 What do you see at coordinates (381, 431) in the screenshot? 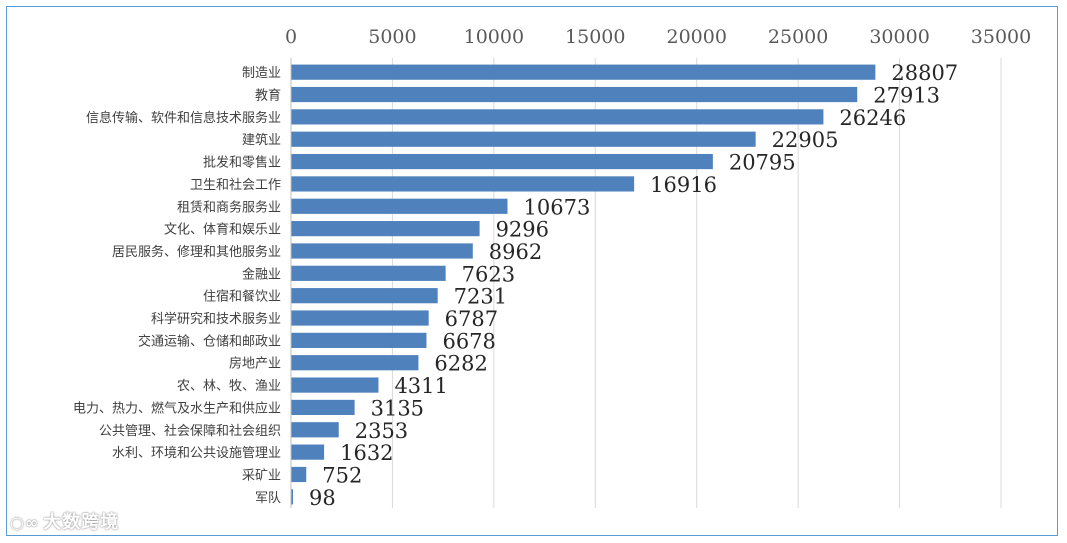
I see `value-label: 2353` at bounding box center [381, 431].